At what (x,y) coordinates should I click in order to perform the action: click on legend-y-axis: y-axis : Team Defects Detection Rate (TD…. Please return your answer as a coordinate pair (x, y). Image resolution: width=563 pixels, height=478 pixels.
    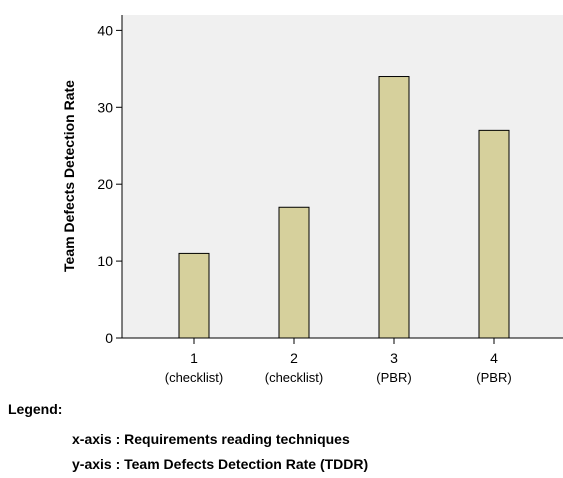
    Looking at the image, I should click on (220, 464).